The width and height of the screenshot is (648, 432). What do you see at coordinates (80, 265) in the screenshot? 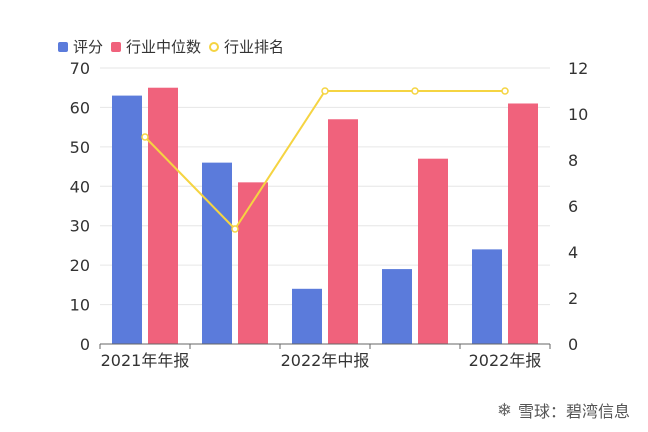
I see `y-left-tick-label: 20` at bounding box center [80, 265].